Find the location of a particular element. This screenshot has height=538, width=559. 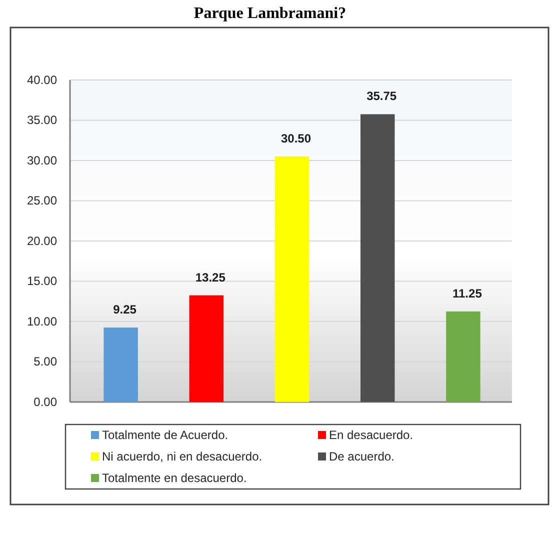

y-tick-label: 0.00 is located at coordinates (46, 401).